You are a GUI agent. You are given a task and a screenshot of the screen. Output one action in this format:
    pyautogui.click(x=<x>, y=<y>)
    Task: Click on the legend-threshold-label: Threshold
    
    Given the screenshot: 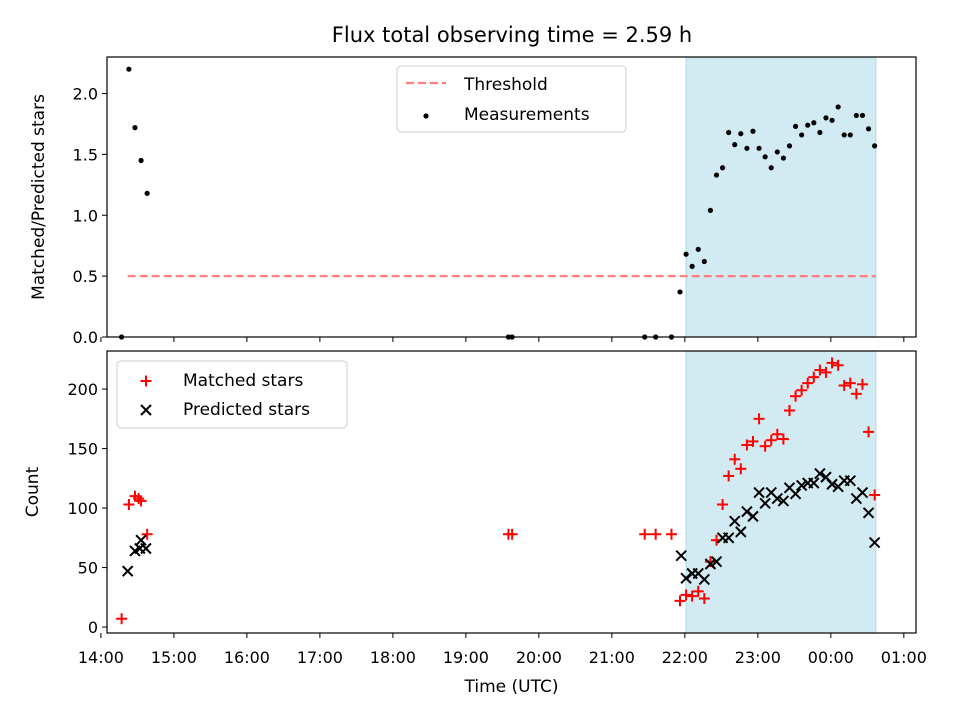 What is the action you would take?
    pyautogui.click(x=505, y=85)
    